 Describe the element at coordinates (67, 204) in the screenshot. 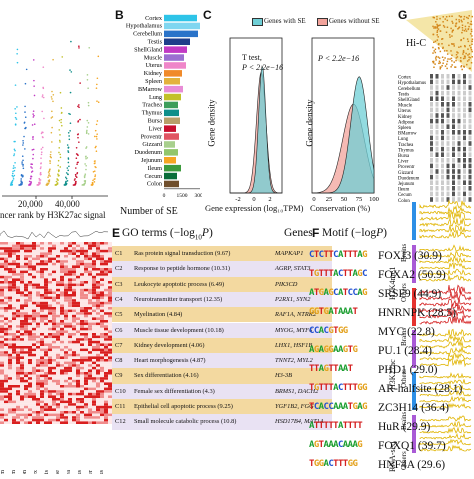

I see `panel-a-tick-2: 40,000` at that location.